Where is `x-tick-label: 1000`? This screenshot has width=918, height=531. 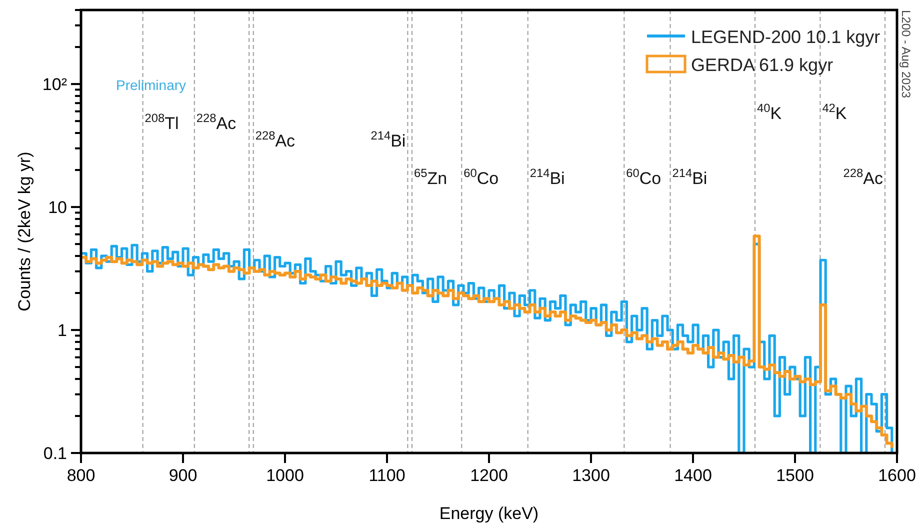 x-tick-label: 1000 is located at coordinates (285, 475).